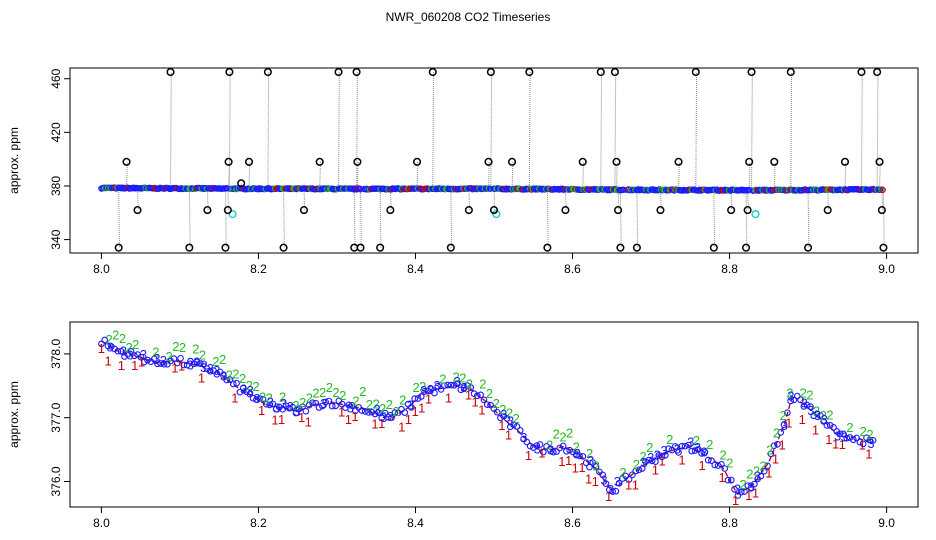  What do you see at coordinates (14, 414) in the screenshot?
I see `y-axis-label: approx. ppm` at bounding box center [14, 414].